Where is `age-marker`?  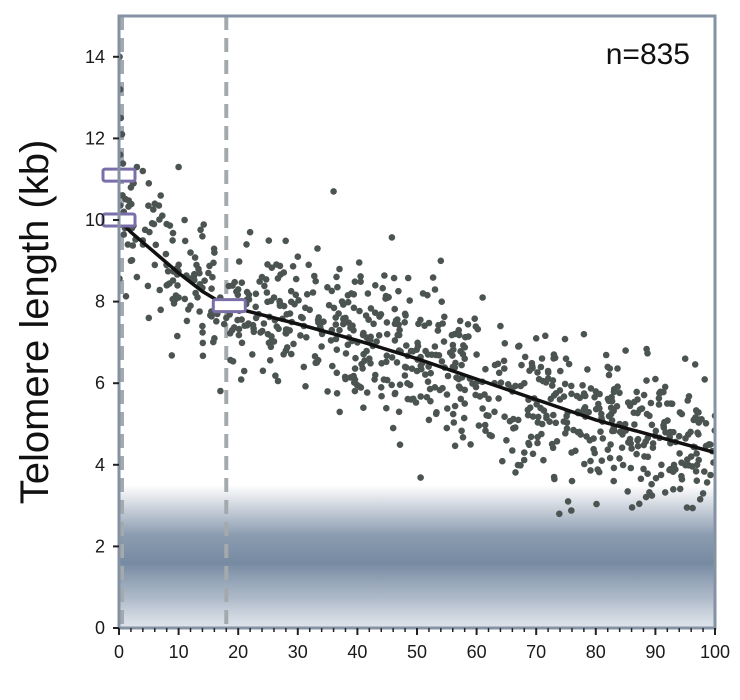 age-marker is located at coordinates (229, 306).